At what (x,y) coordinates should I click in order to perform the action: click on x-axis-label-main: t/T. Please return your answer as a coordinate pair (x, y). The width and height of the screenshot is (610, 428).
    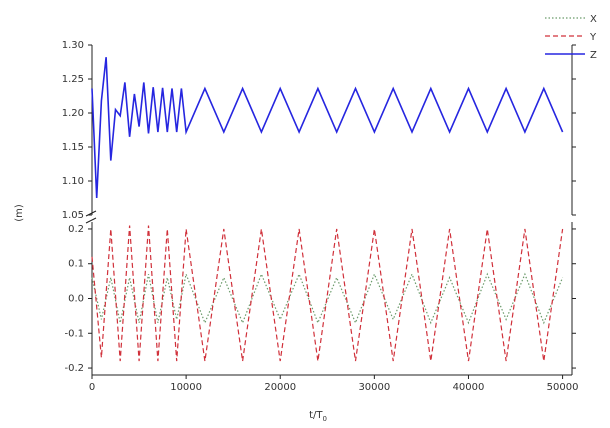
    Looking at the image, I should click on (316, 415).